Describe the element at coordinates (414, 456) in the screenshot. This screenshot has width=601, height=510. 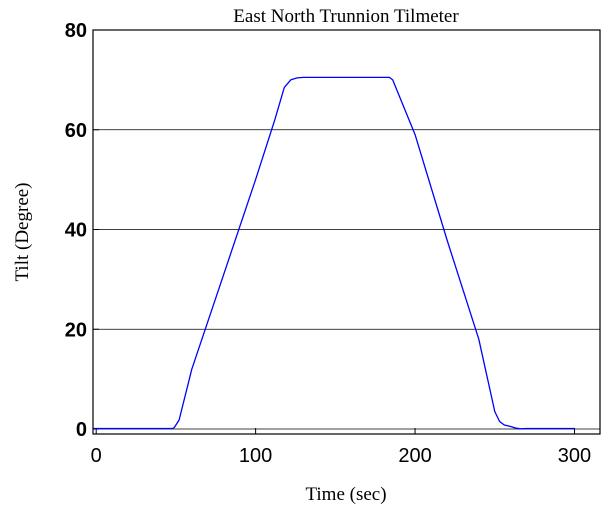
I see `x-tick-label: 200` at that location.